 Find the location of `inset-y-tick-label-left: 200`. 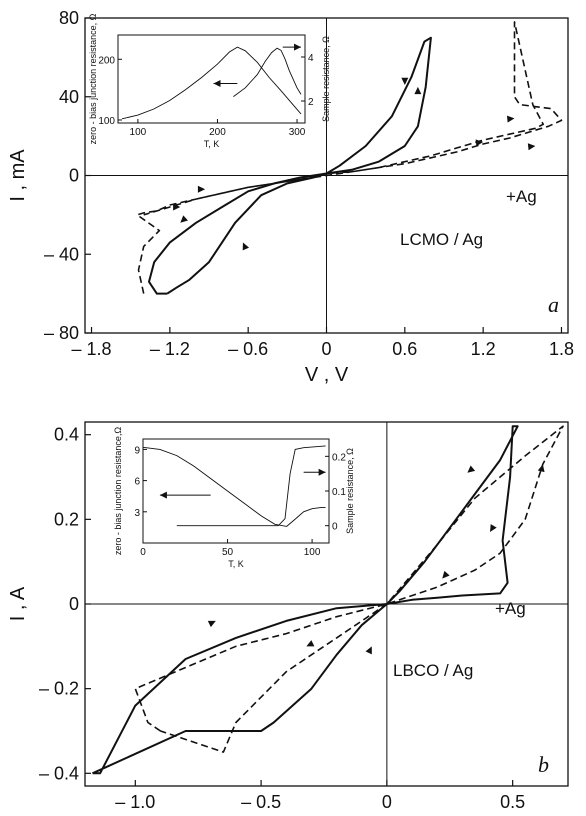

inset-y-tick-label-left: 200 is located at coordinates (106, 60).